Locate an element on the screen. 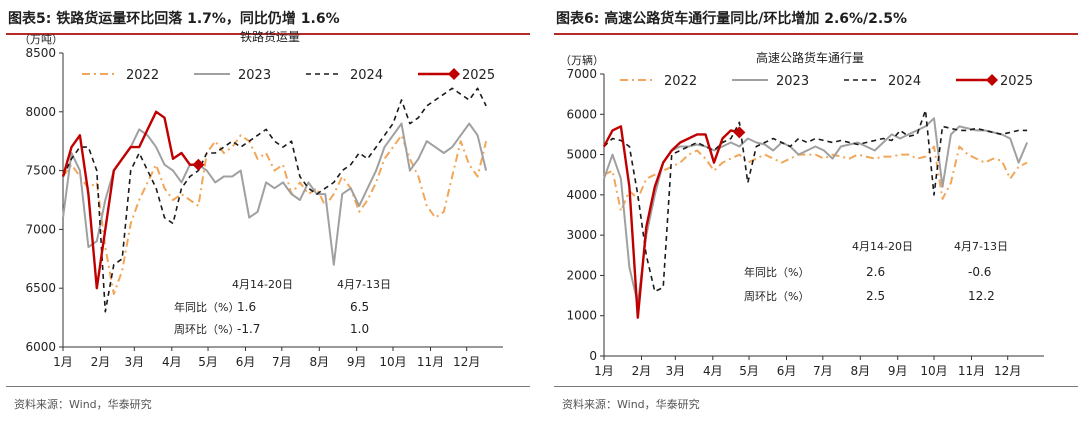 Image resolution: width=1080 pixels, height=421 pixels. table-cell: -0.6 is located at coordinates (979, 272).